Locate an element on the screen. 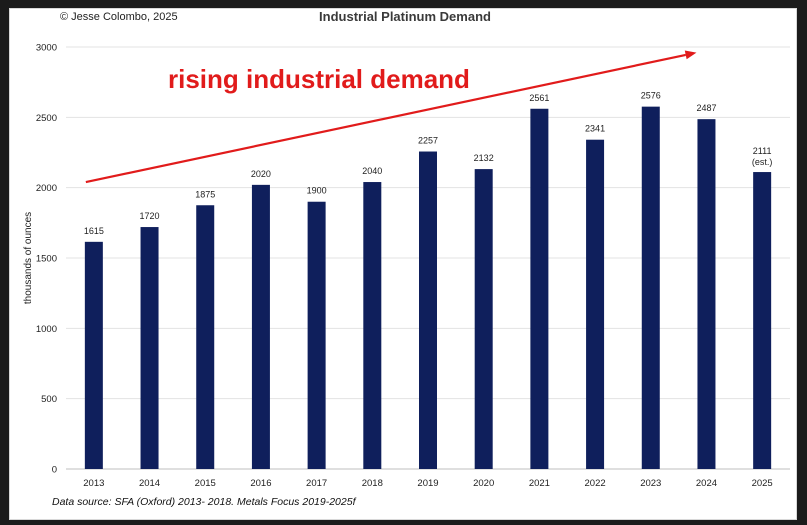 The image size is (807, 525). bar-2024 is located at coordinates (706, 294).